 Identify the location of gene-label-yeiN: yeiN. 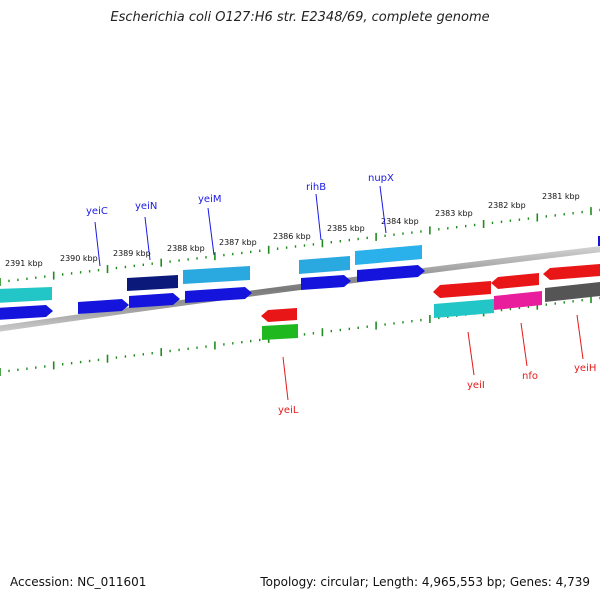
(146, 206).